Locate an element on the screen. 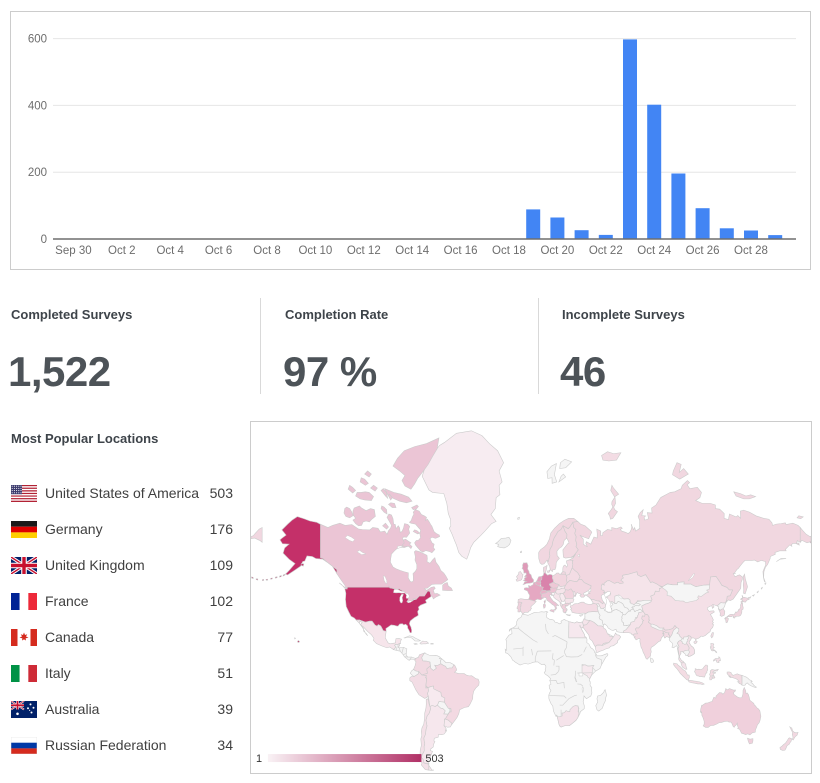 The height and width of the screenshot is (783, 820). svg-text: Oct 24 is located at coordinates (654, 251).